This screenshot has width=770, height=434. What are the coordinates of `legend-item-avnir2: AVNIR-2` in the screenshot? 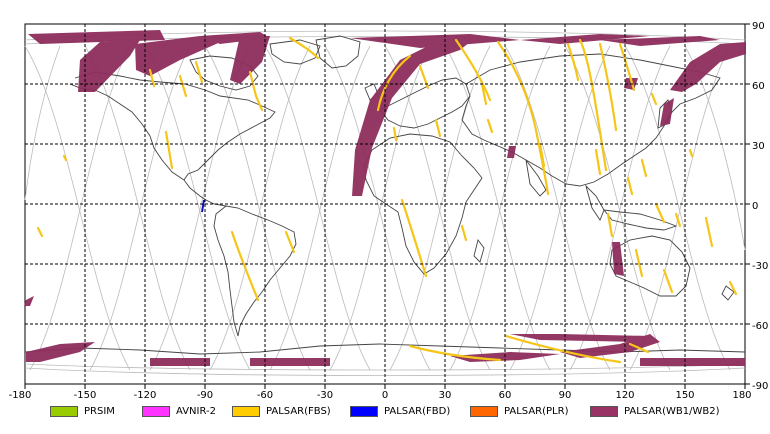 It's located at (179, 411).